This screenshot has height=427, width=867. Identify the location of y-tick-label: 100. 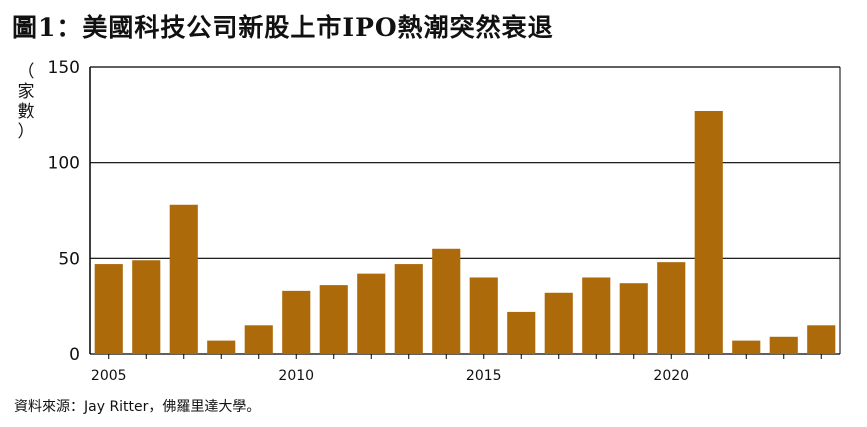
(64, 164).